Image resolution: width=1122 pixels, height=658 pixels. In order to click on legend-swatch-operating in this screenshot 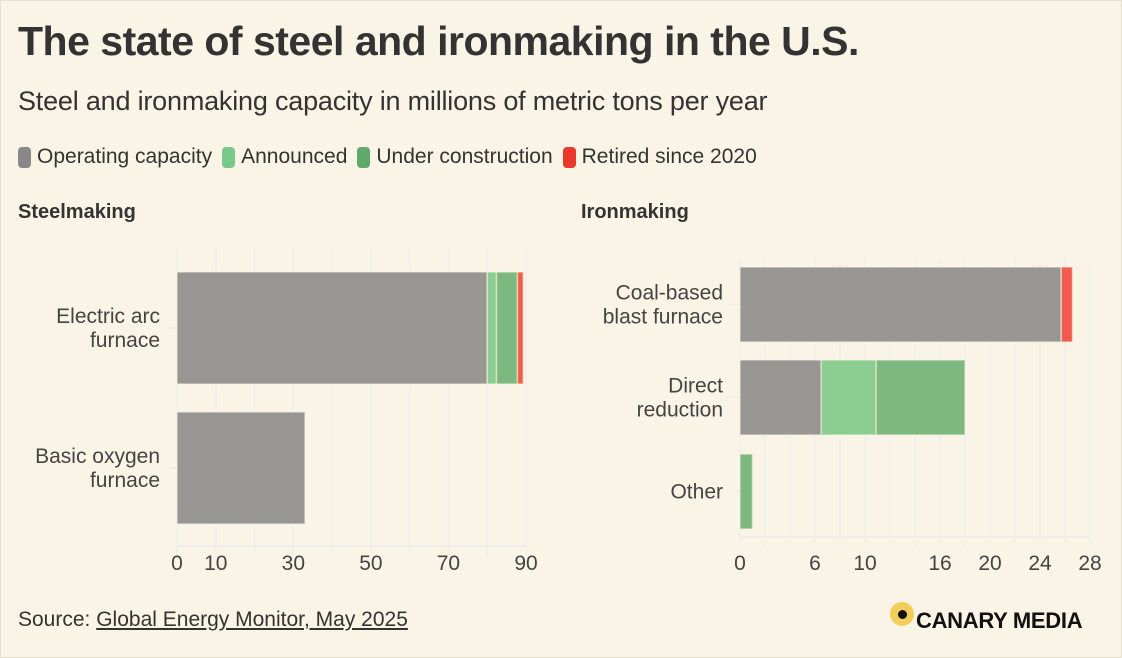, I will do `click(24, 157)`.